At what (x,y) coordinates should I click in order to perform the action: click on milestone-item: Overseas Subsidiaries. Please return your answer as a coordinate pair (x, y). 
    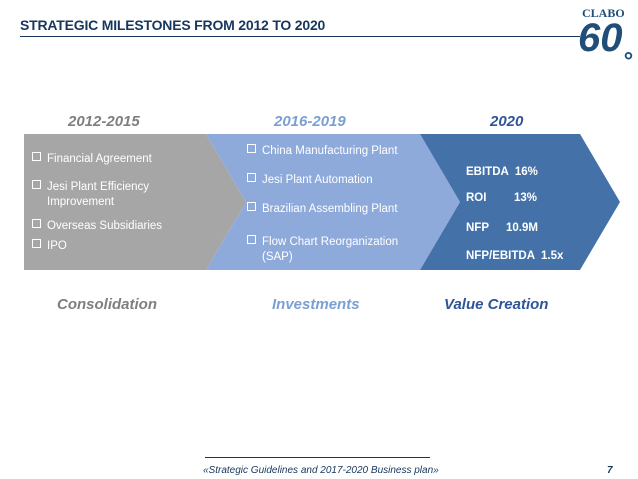
    Looking at the image, I should click on (97, 226).